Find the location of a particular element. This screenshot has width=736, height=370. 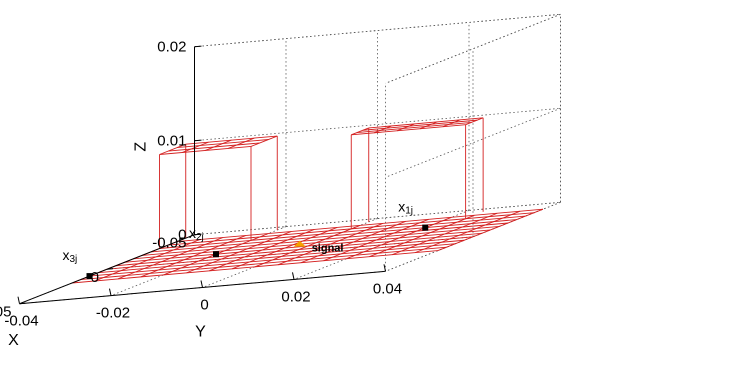

x-axis-label: X is located at coordinates (13, 340).